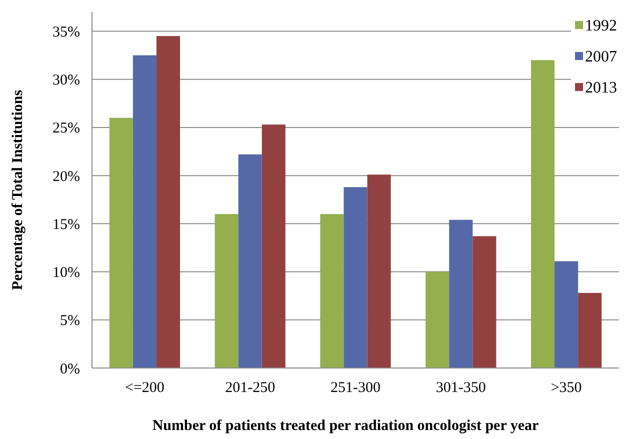 Image resolution: width=629 pixels, height=439 pixels. Describe the element at coordinates (601, 26) in the screenshot. I see `legend-label: 1992` at that location.